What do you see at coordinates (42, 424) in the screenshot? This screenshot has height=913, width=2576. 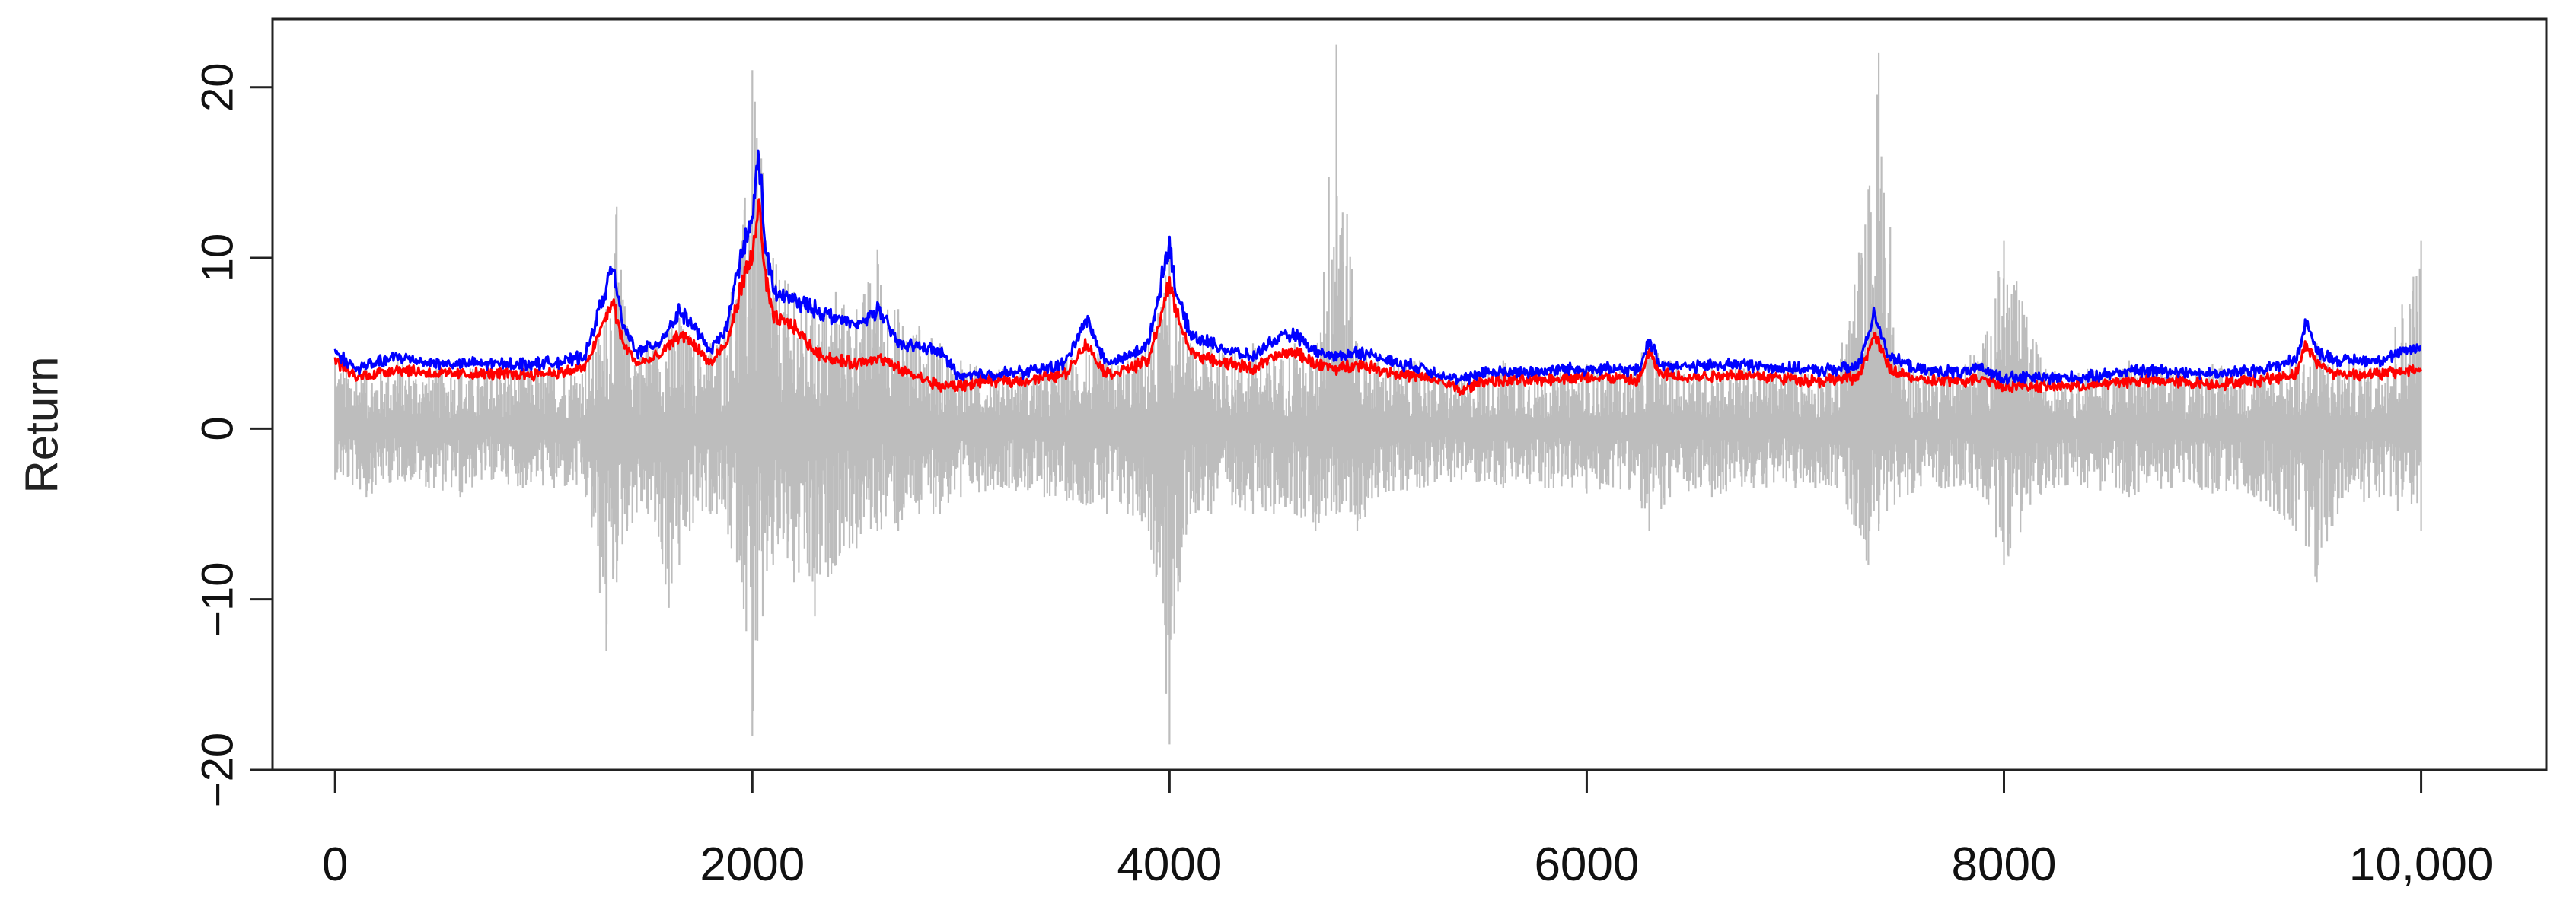 I see `y-axis-label: Return` at bounding box center [42, 424].